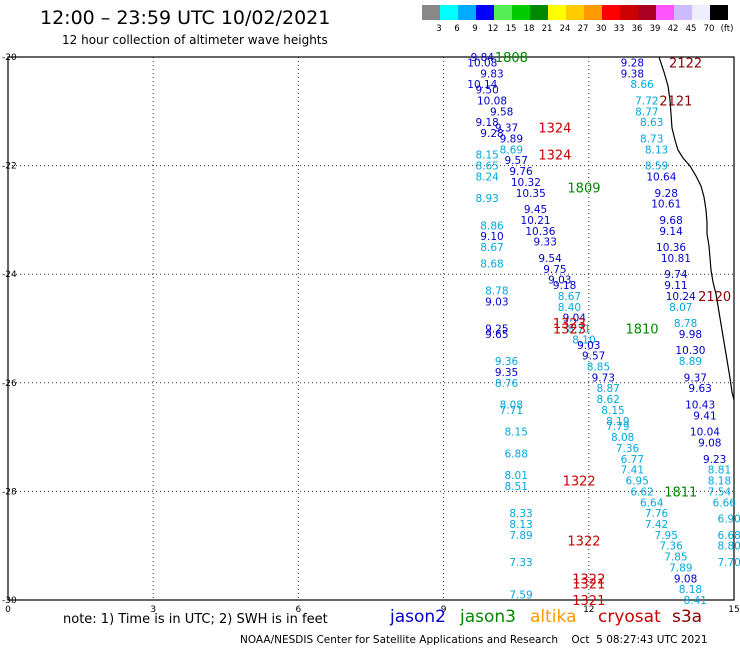  I want to click on swh-value: 9.57, so click(516, 161).